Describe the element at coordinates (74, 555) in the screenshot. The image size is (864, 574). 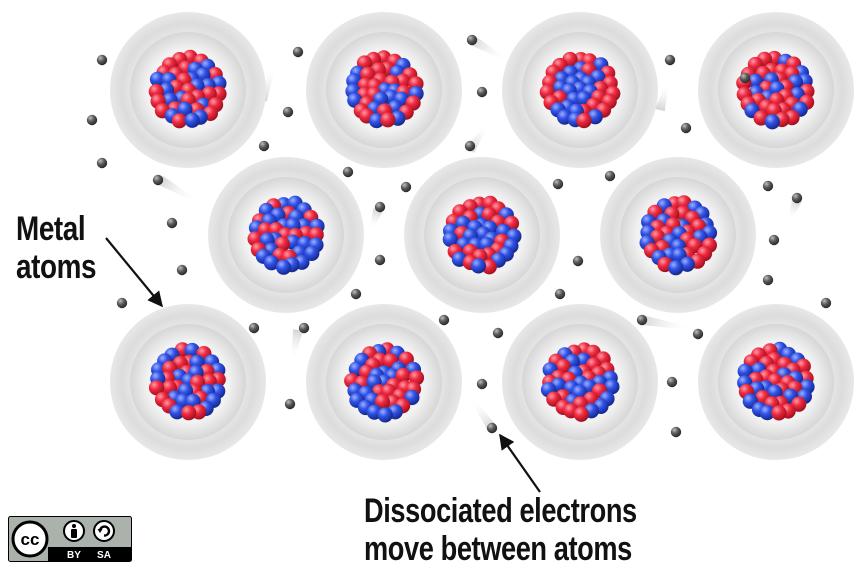
I see `license-by-text: BY` at that location.